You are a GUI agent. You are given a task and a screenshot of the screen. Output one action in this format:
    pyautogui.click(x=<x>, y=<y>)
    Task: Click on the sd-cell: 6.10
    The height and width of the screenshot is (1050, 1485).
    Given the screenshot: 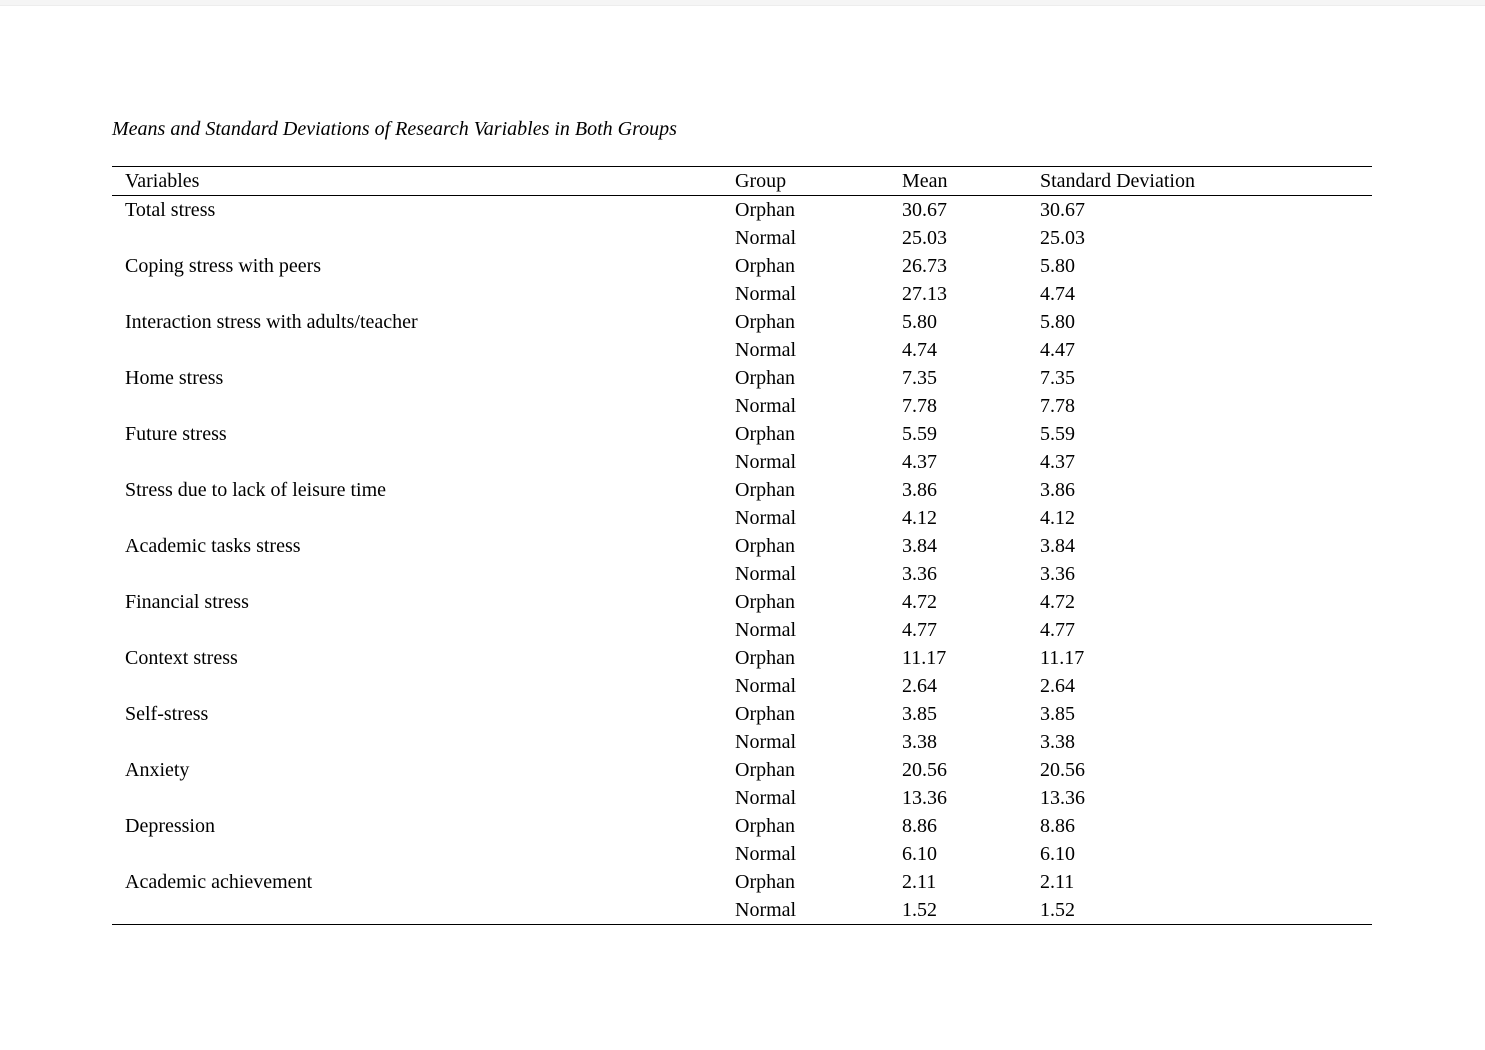 What is the action you would take?
    pyautogui.click(x=1057, y=854)
    